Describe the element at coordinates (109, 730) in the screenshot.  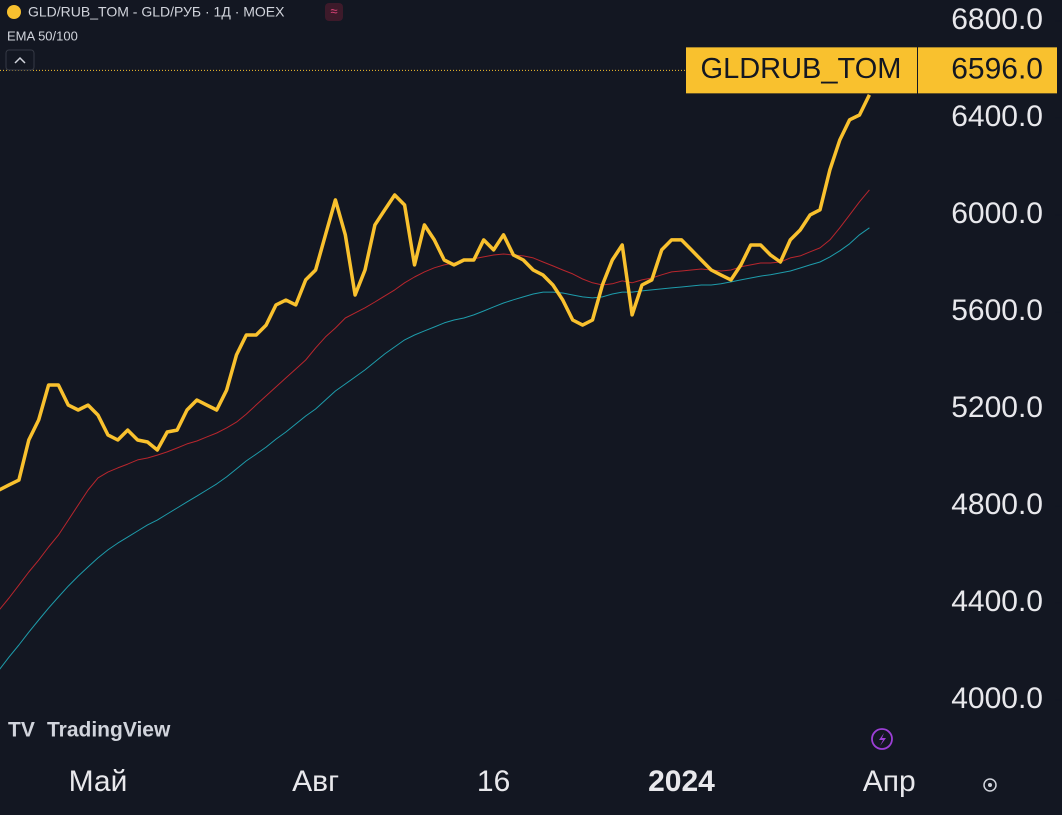
I see `watermark: TradingView` at that location.